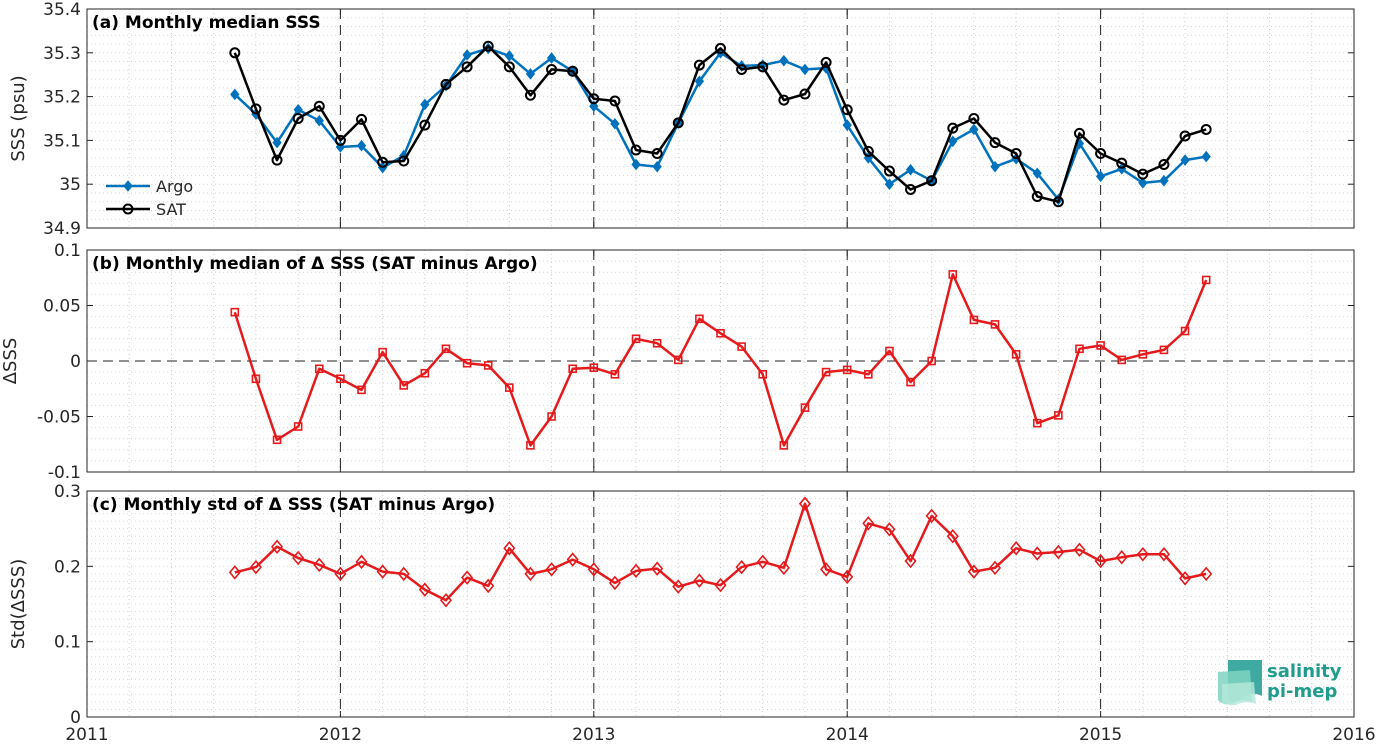  I want to click on x-tick-label: 2011, so click(86, 735).